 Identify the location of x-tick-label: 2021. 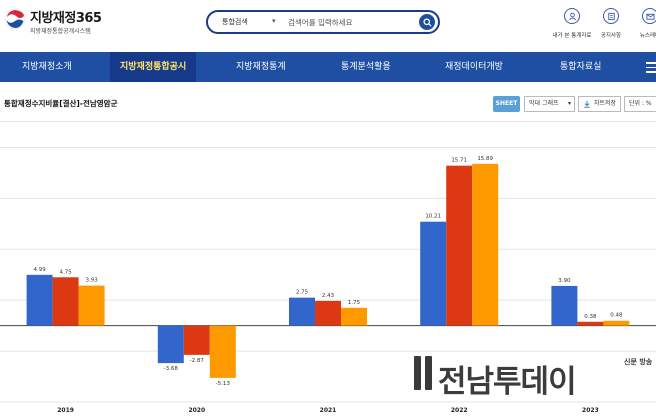
(328, 410).